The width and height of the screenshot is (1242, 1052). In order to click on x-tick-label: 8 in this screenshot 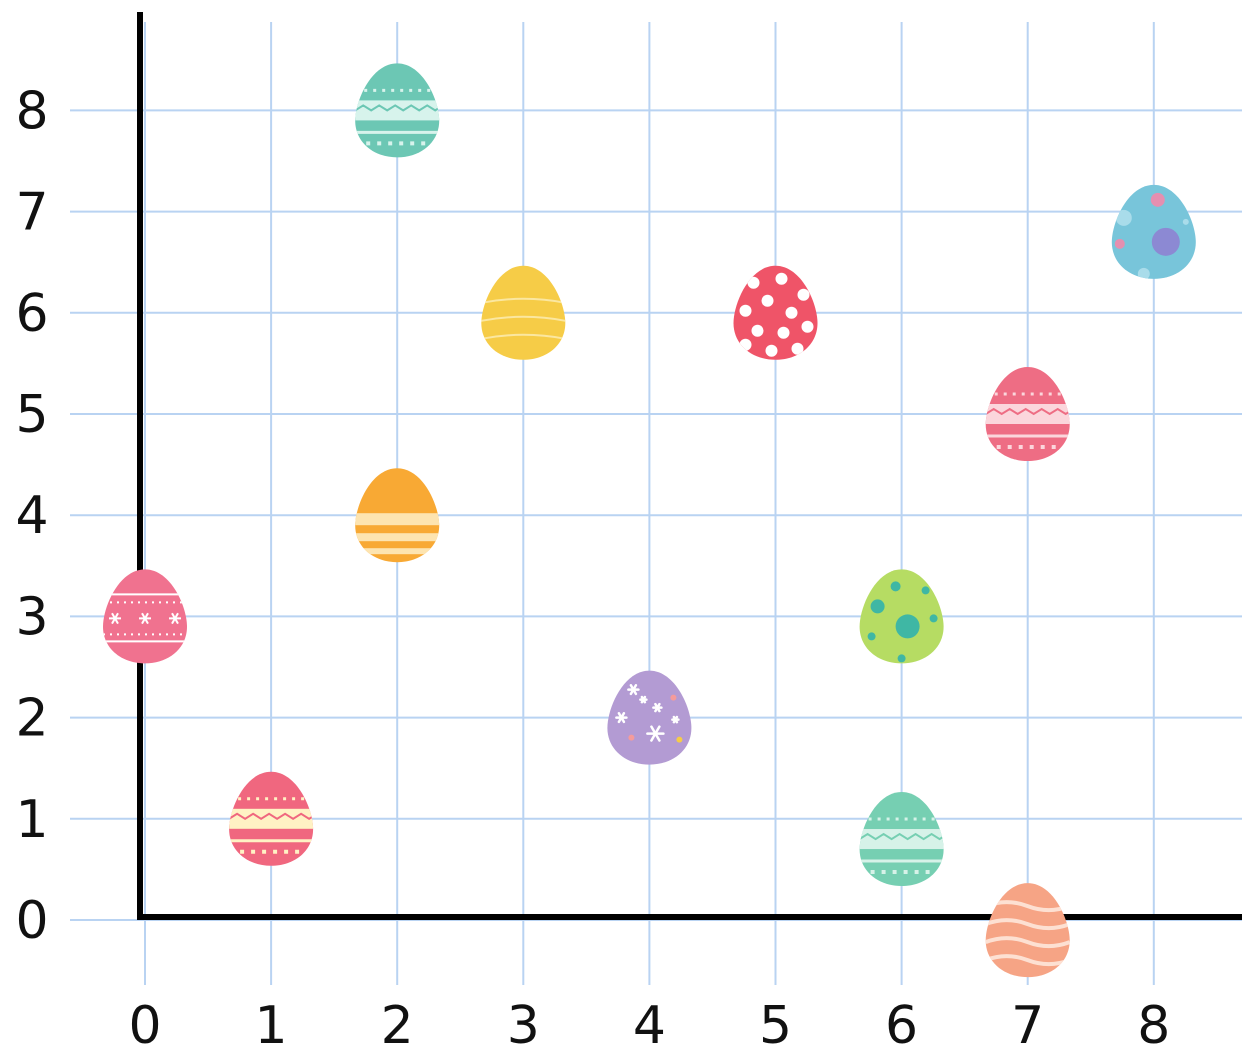, I will do `click(1153, 1024)`.